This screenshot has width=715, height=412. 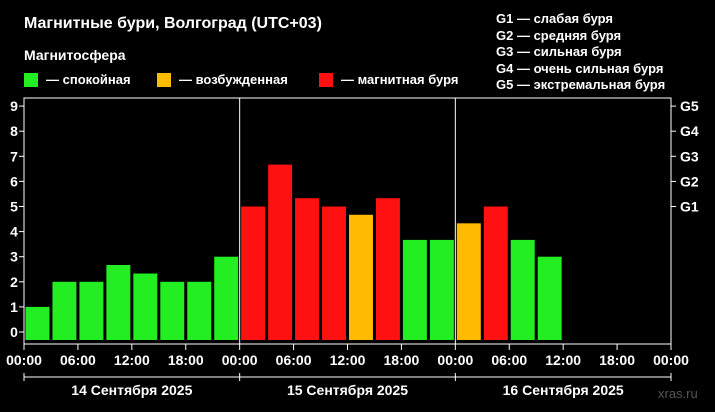 I want to click on y-tick-label: 1, so click(x=14, y=307).